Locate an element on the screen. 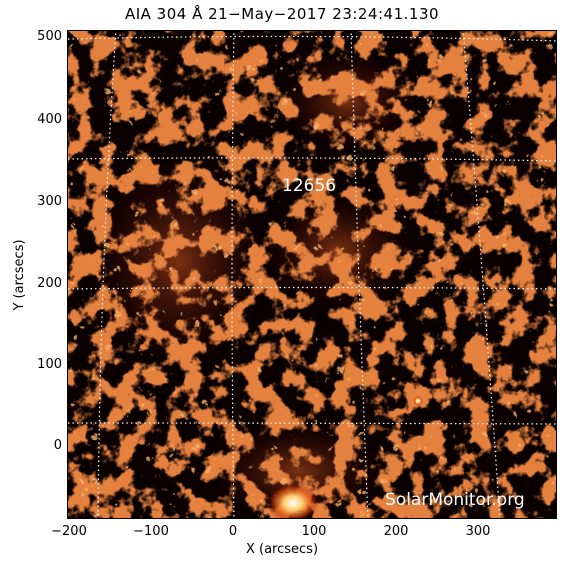 The image size is (564, 564). x-axis-label: X (arcsecs) is located at coordinates (282, 549).